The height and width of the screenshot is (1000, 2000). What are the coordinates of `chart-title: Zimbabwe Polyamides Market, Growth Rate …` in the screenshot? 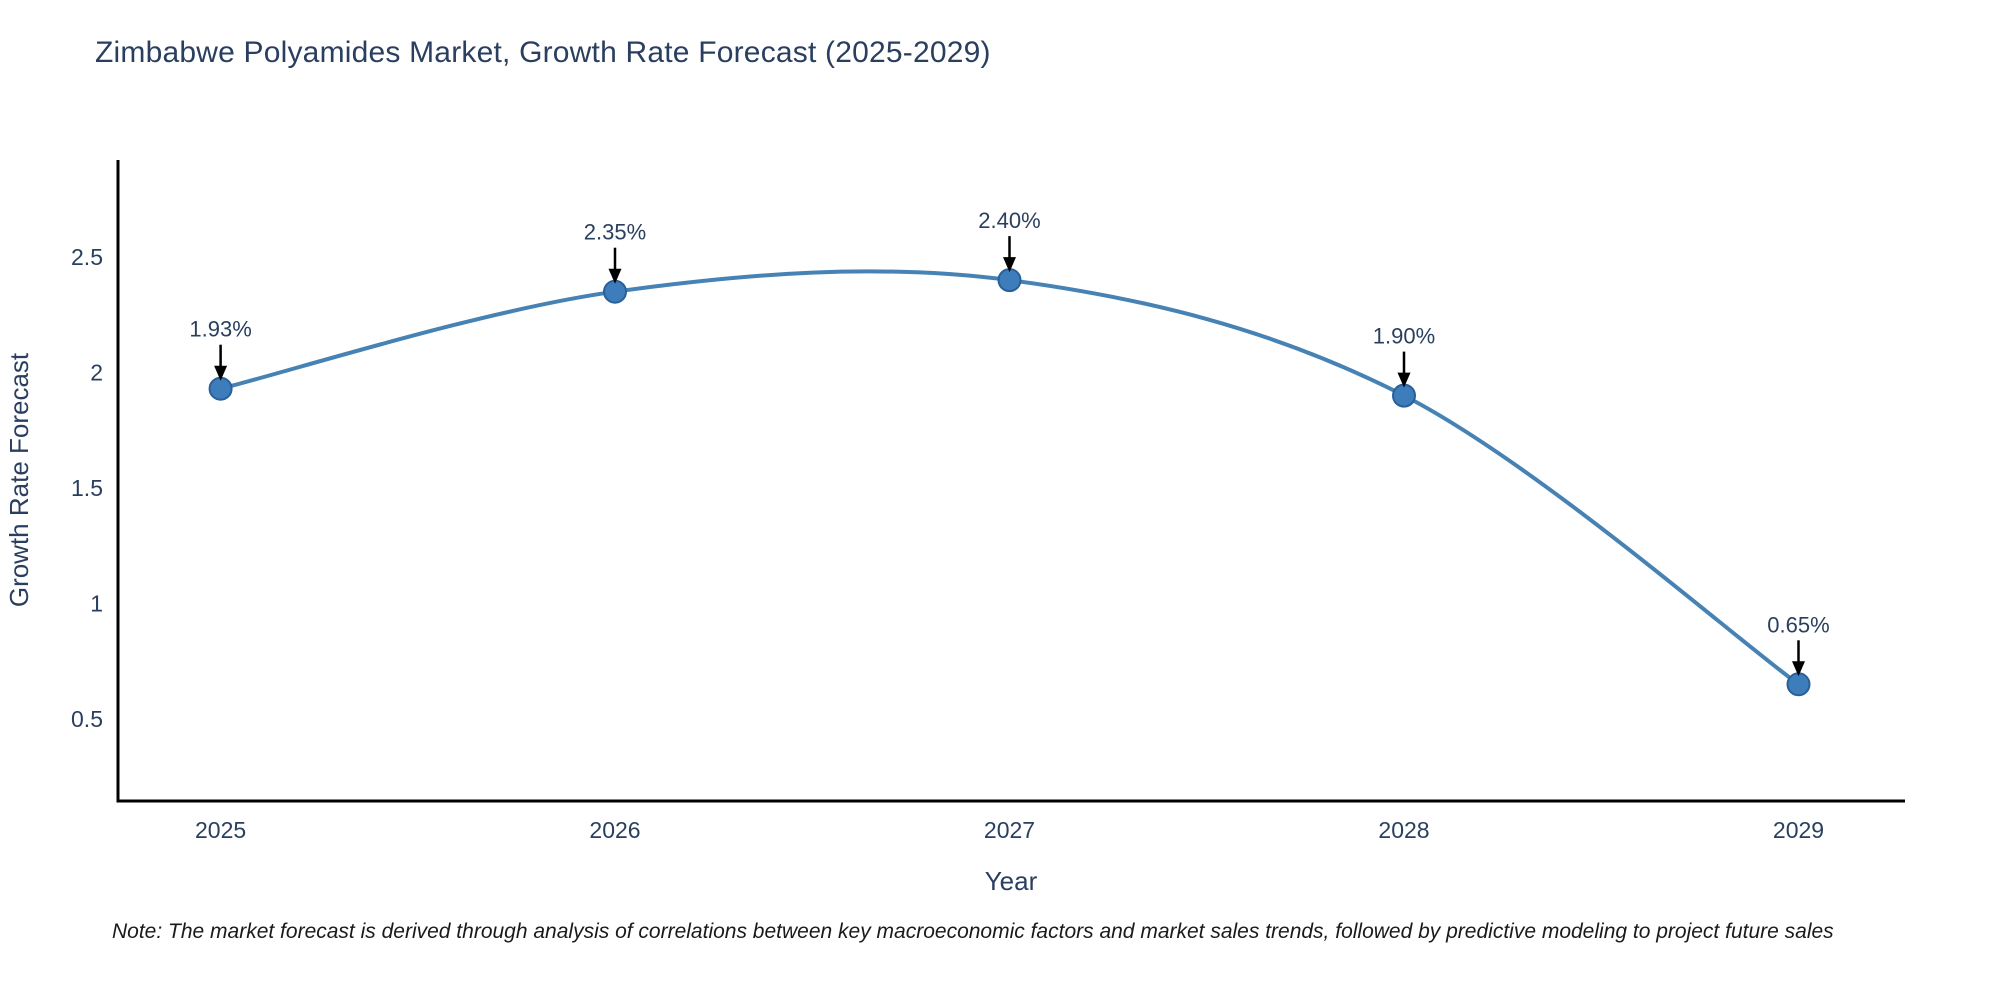 It's located at (543, 52).